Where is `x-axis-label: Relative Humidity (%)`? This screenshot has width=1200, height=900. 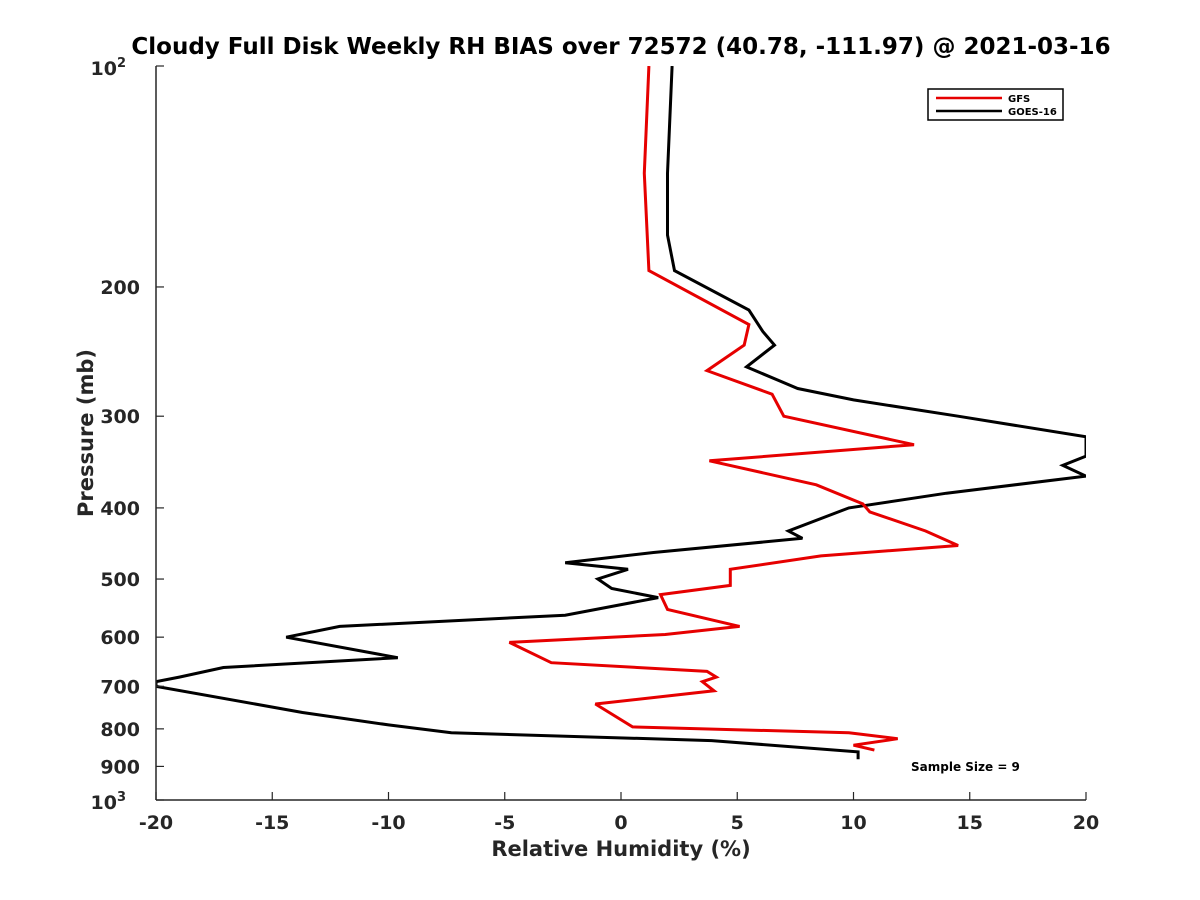 x-axis-label: Relative Humidity (%) is located at coordinates (620, 849).